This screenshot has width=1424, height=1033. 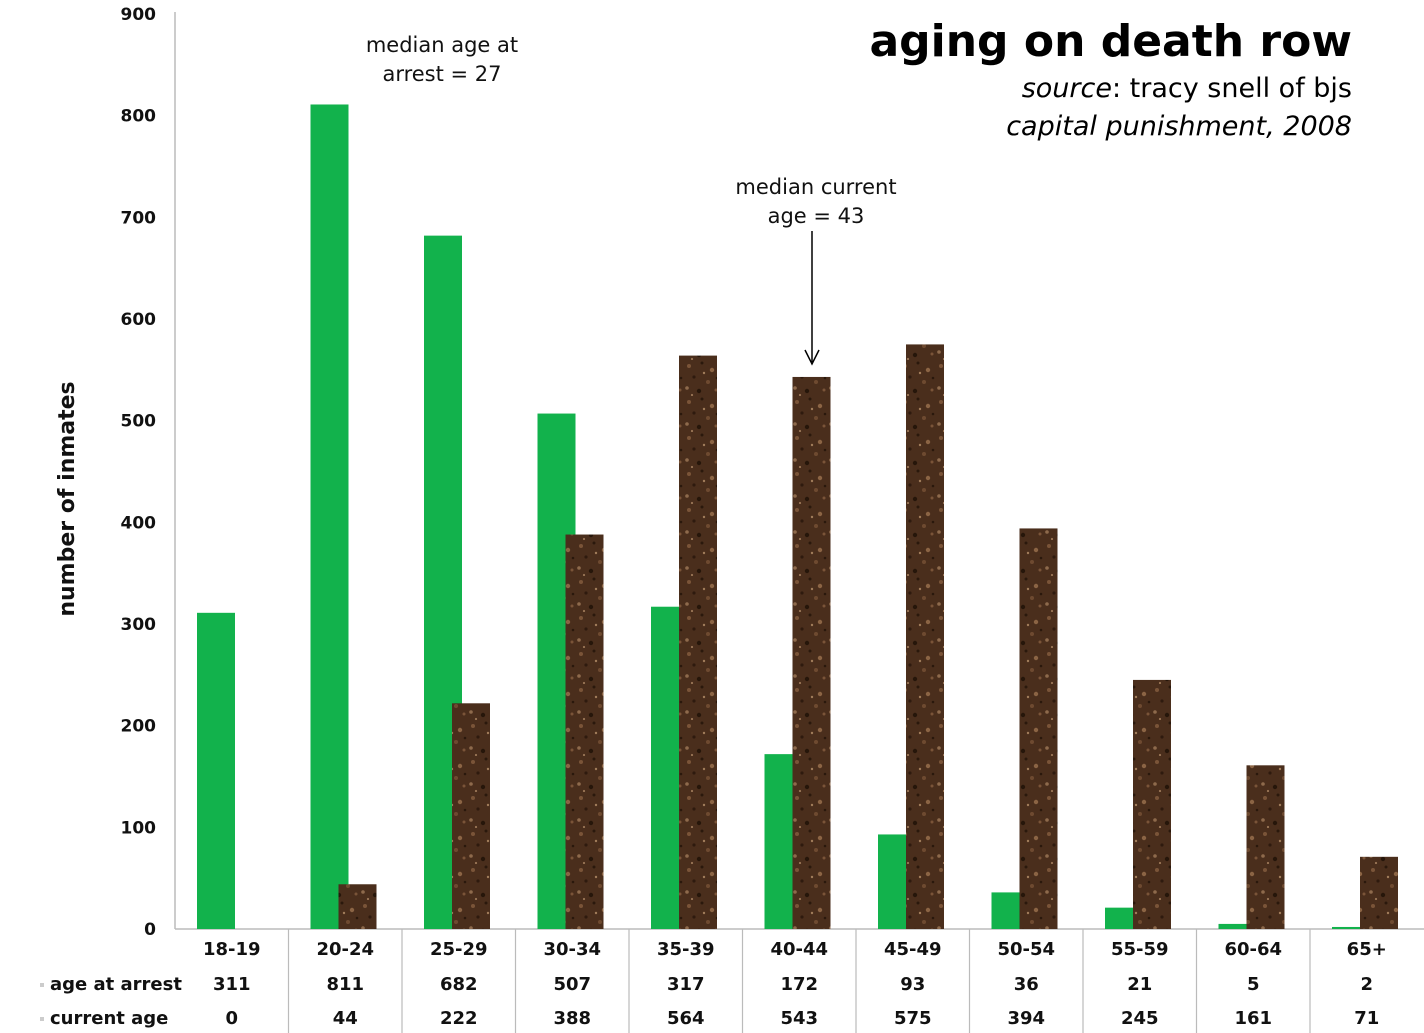 What do you see at coordinates (232, 984) in the screenshot?
I see `table-cell-age-at-arrest: 311` at bounding box center [232, 984].